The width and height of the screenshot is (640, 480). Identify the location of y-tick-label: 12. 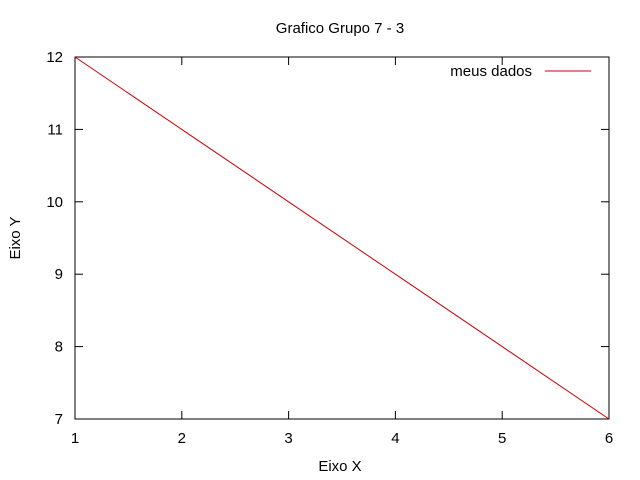
(54, 57).